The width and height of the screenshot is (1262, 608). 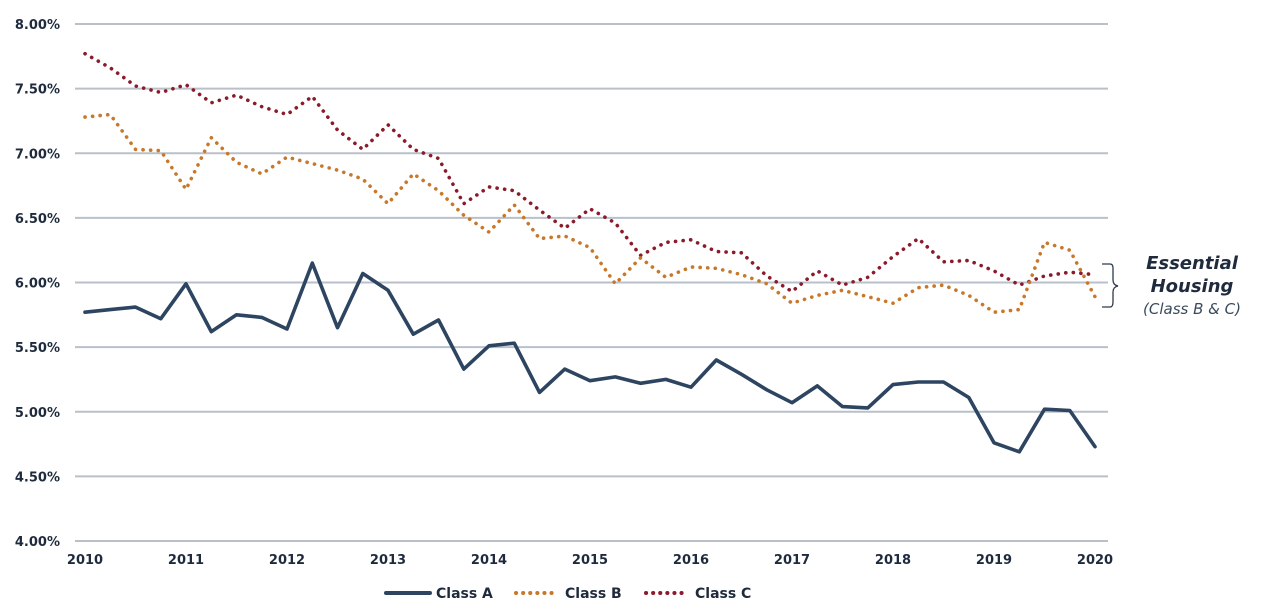 I want to click on legend-label-class-c: Class C, so click(x=723, y=594).